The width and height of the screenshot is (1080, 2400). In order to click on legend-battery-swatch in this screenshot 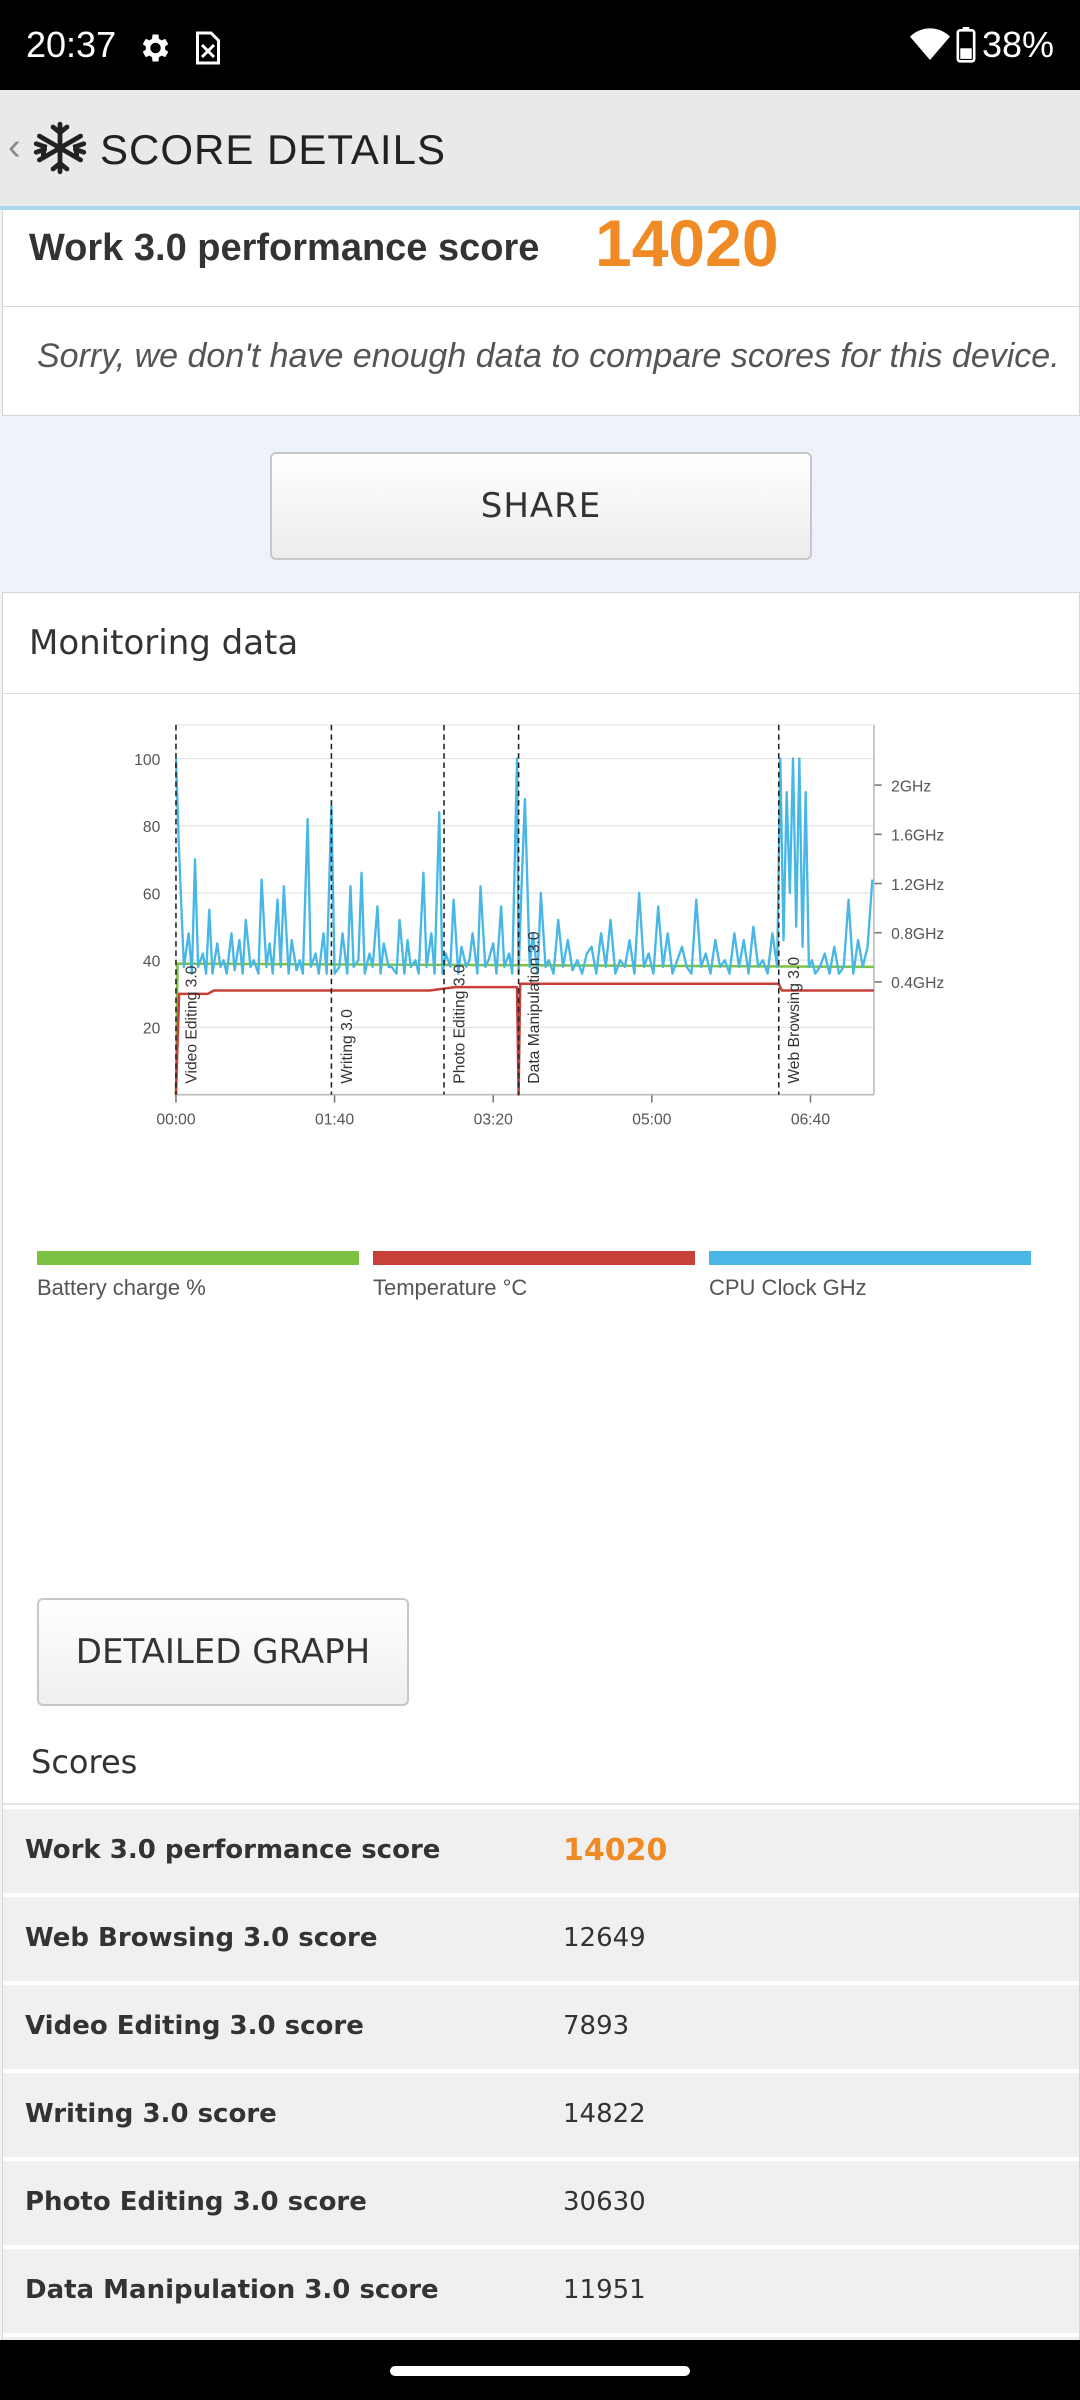, I will do `click(198, 1258)`.